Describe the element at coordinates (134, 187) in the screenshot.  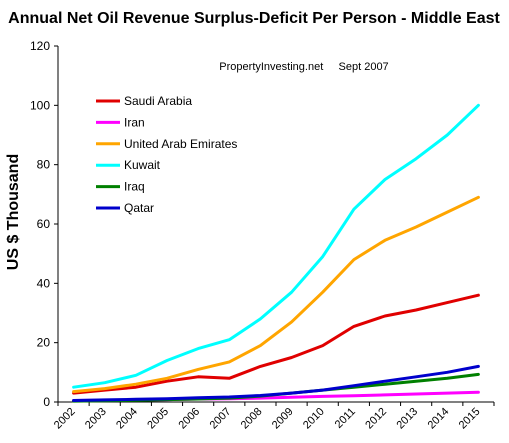
I see `legend-label-iraq: Iraq` at that location.